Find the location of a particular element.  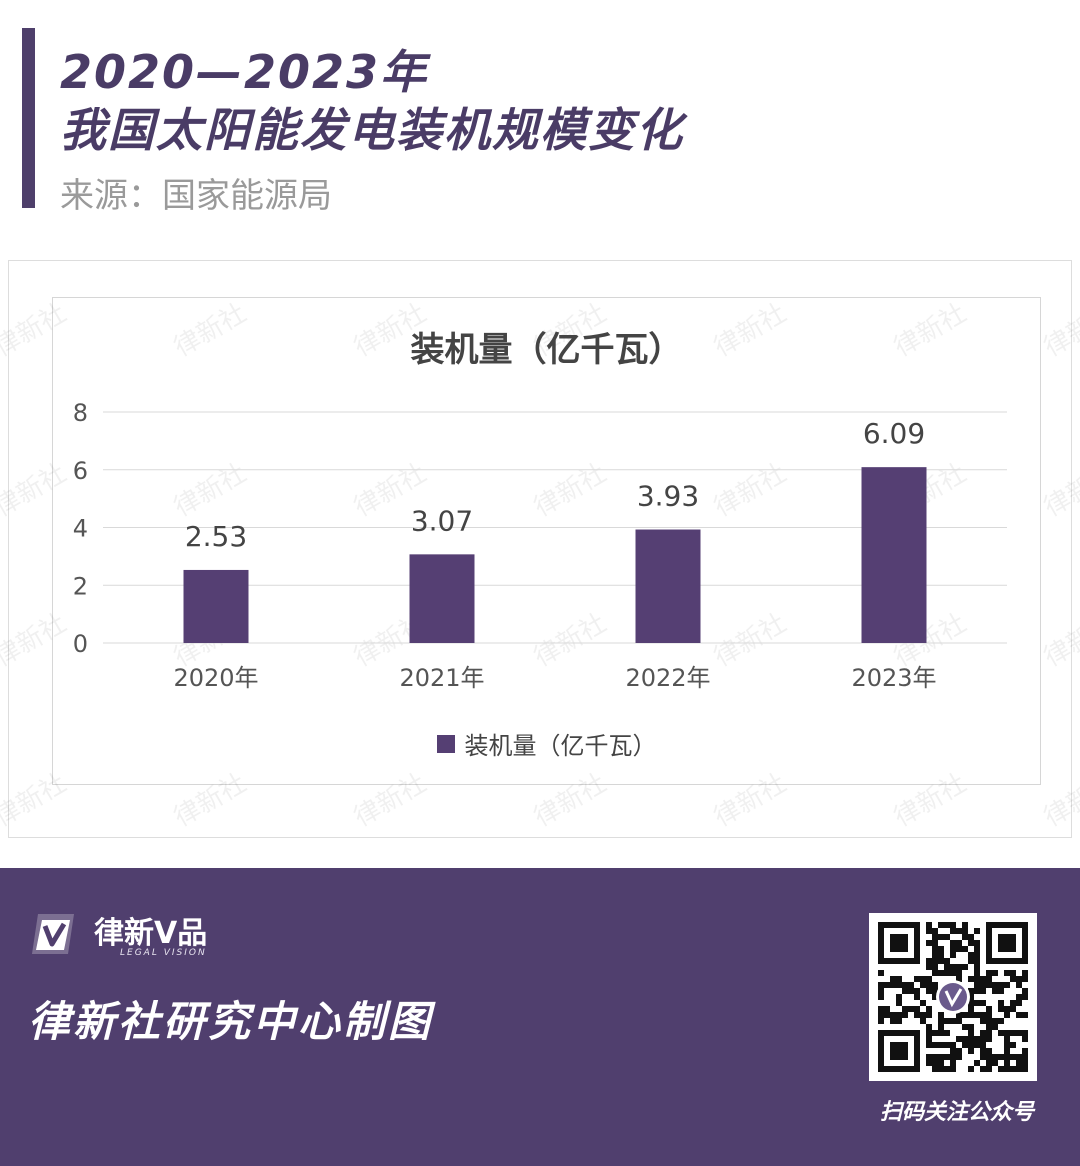

qr-code is located at coordinates (953, 997).